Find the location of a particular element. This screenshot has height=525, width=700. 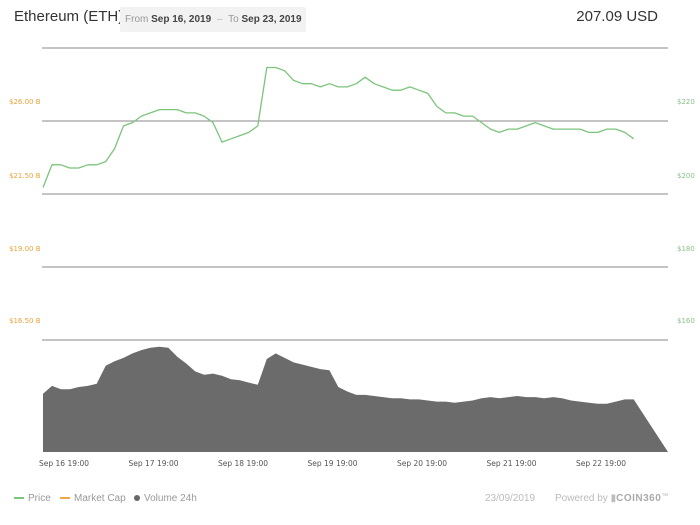

range-from-label: From is located at coordinates (137, 19).